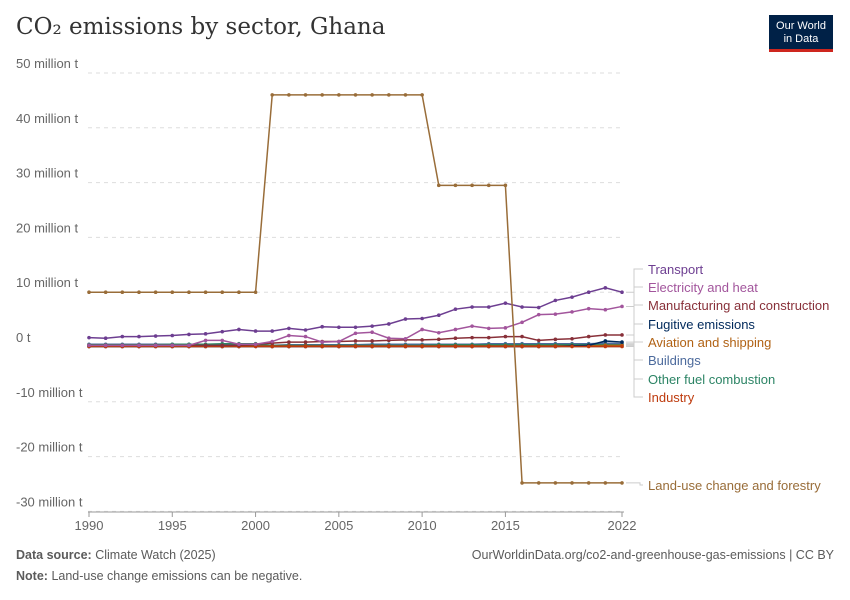  What do you see at coordinates (671, 397) in the screenshot?
I see `legend-label: Industry` at bounding box center [671, 397].